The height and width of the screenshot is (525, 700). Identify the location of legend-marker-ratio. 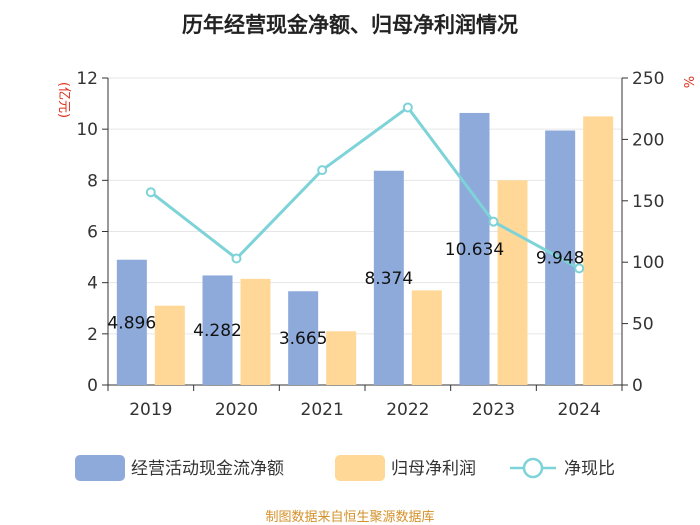
(533, 468).